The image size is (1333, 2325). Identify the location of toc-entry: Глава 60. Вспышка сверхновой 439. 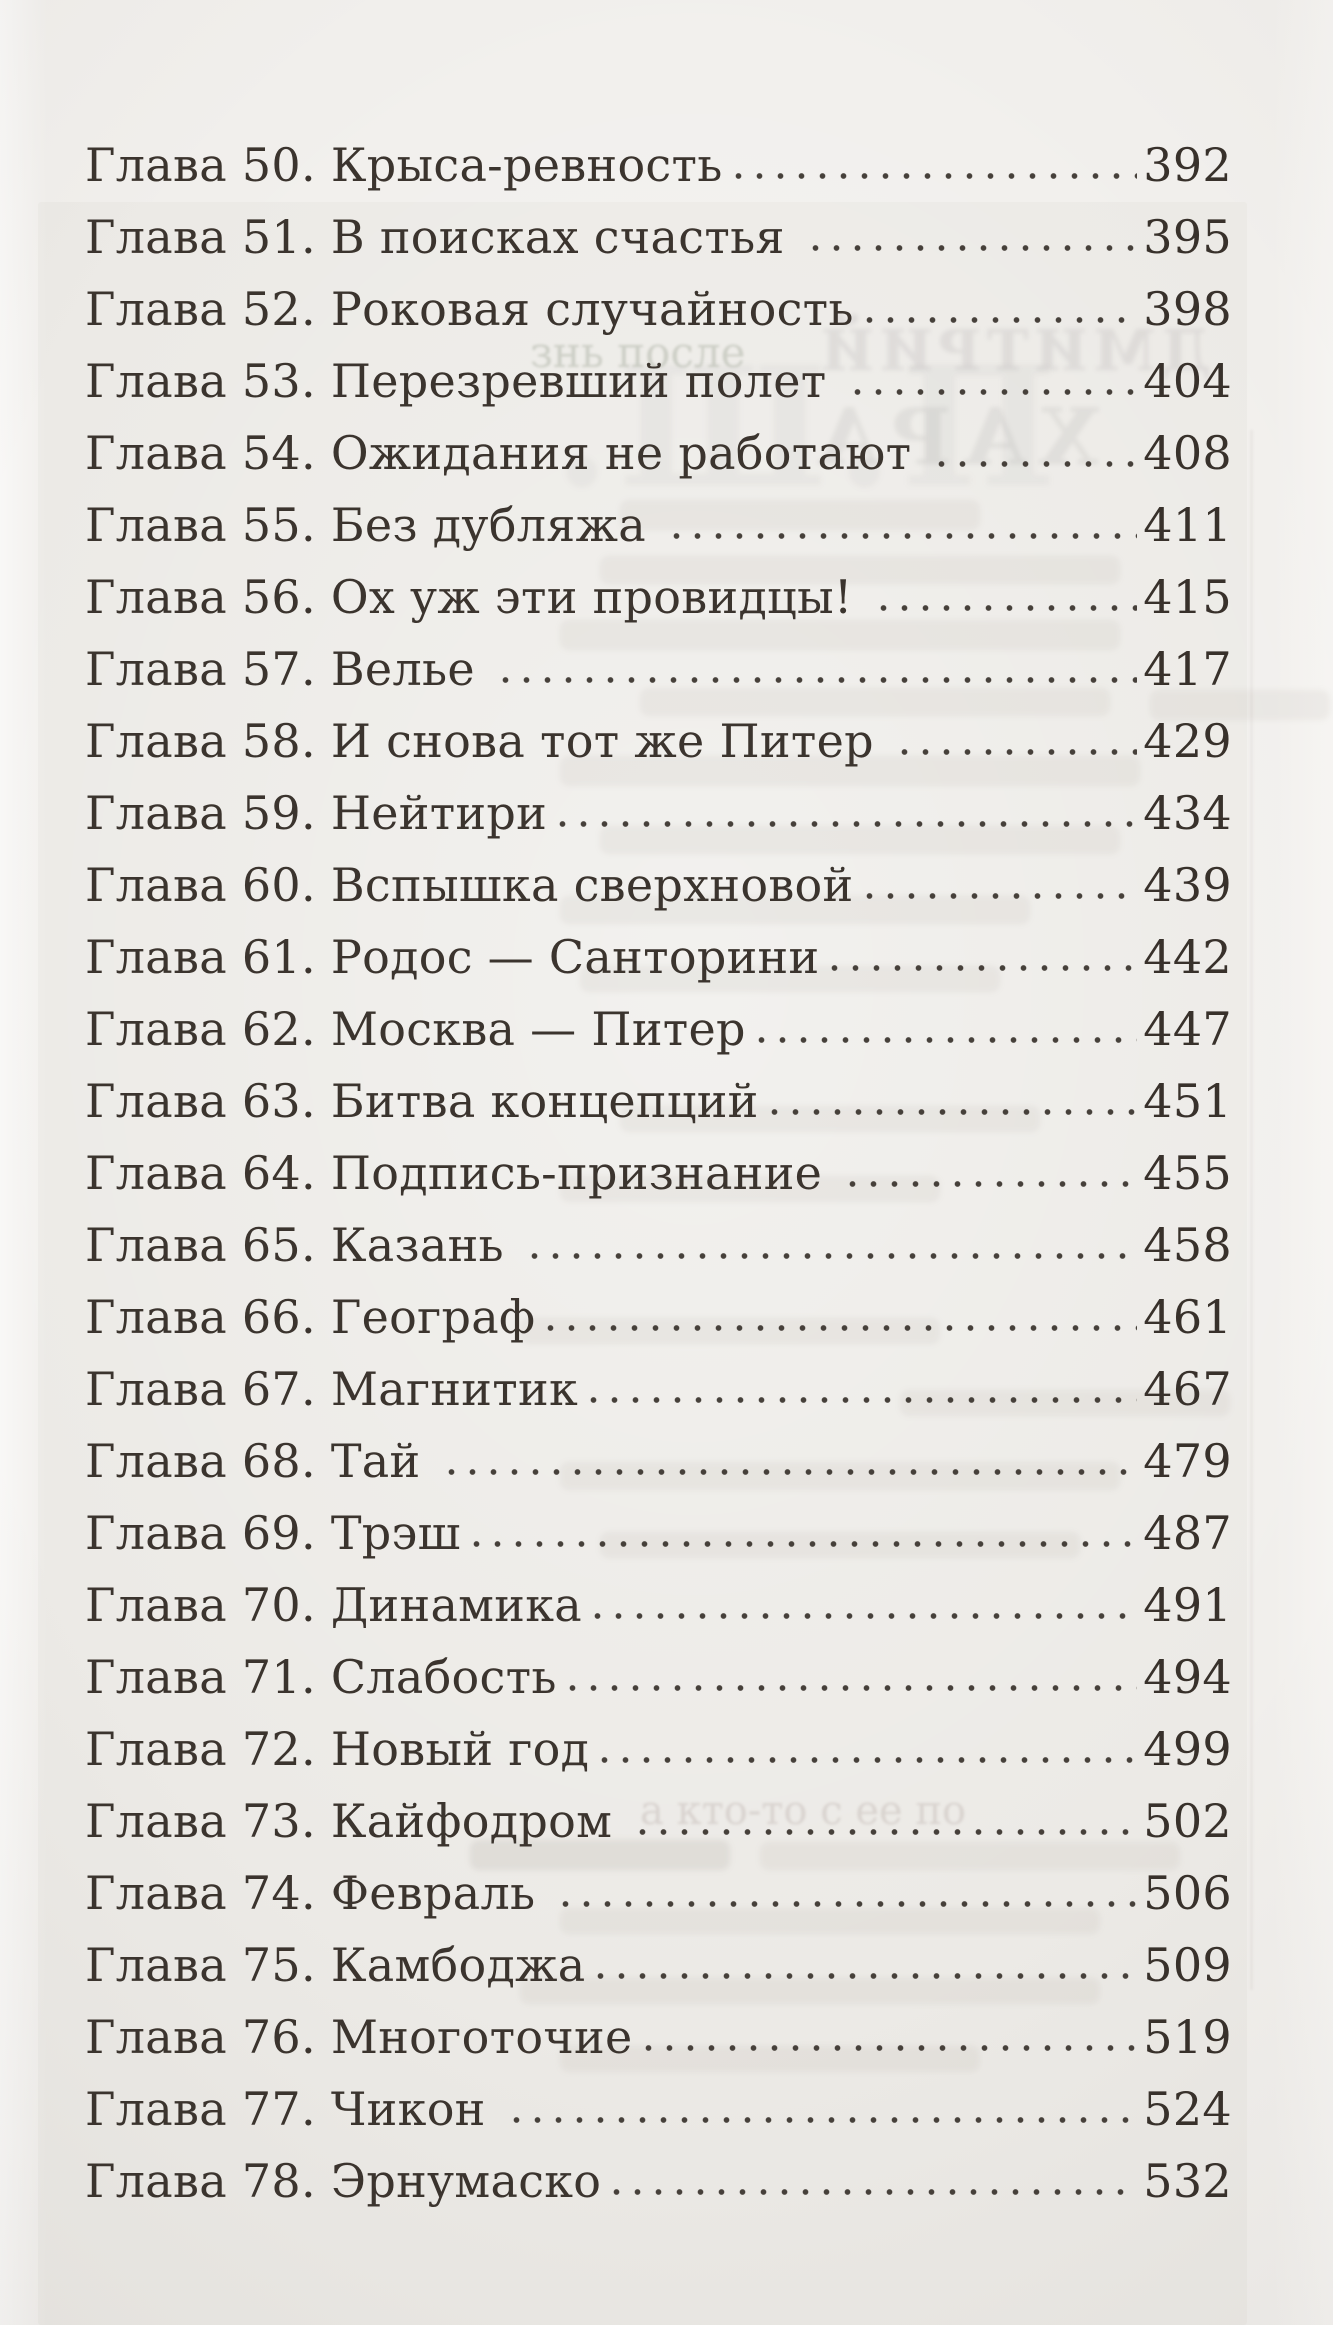
(658, 885).